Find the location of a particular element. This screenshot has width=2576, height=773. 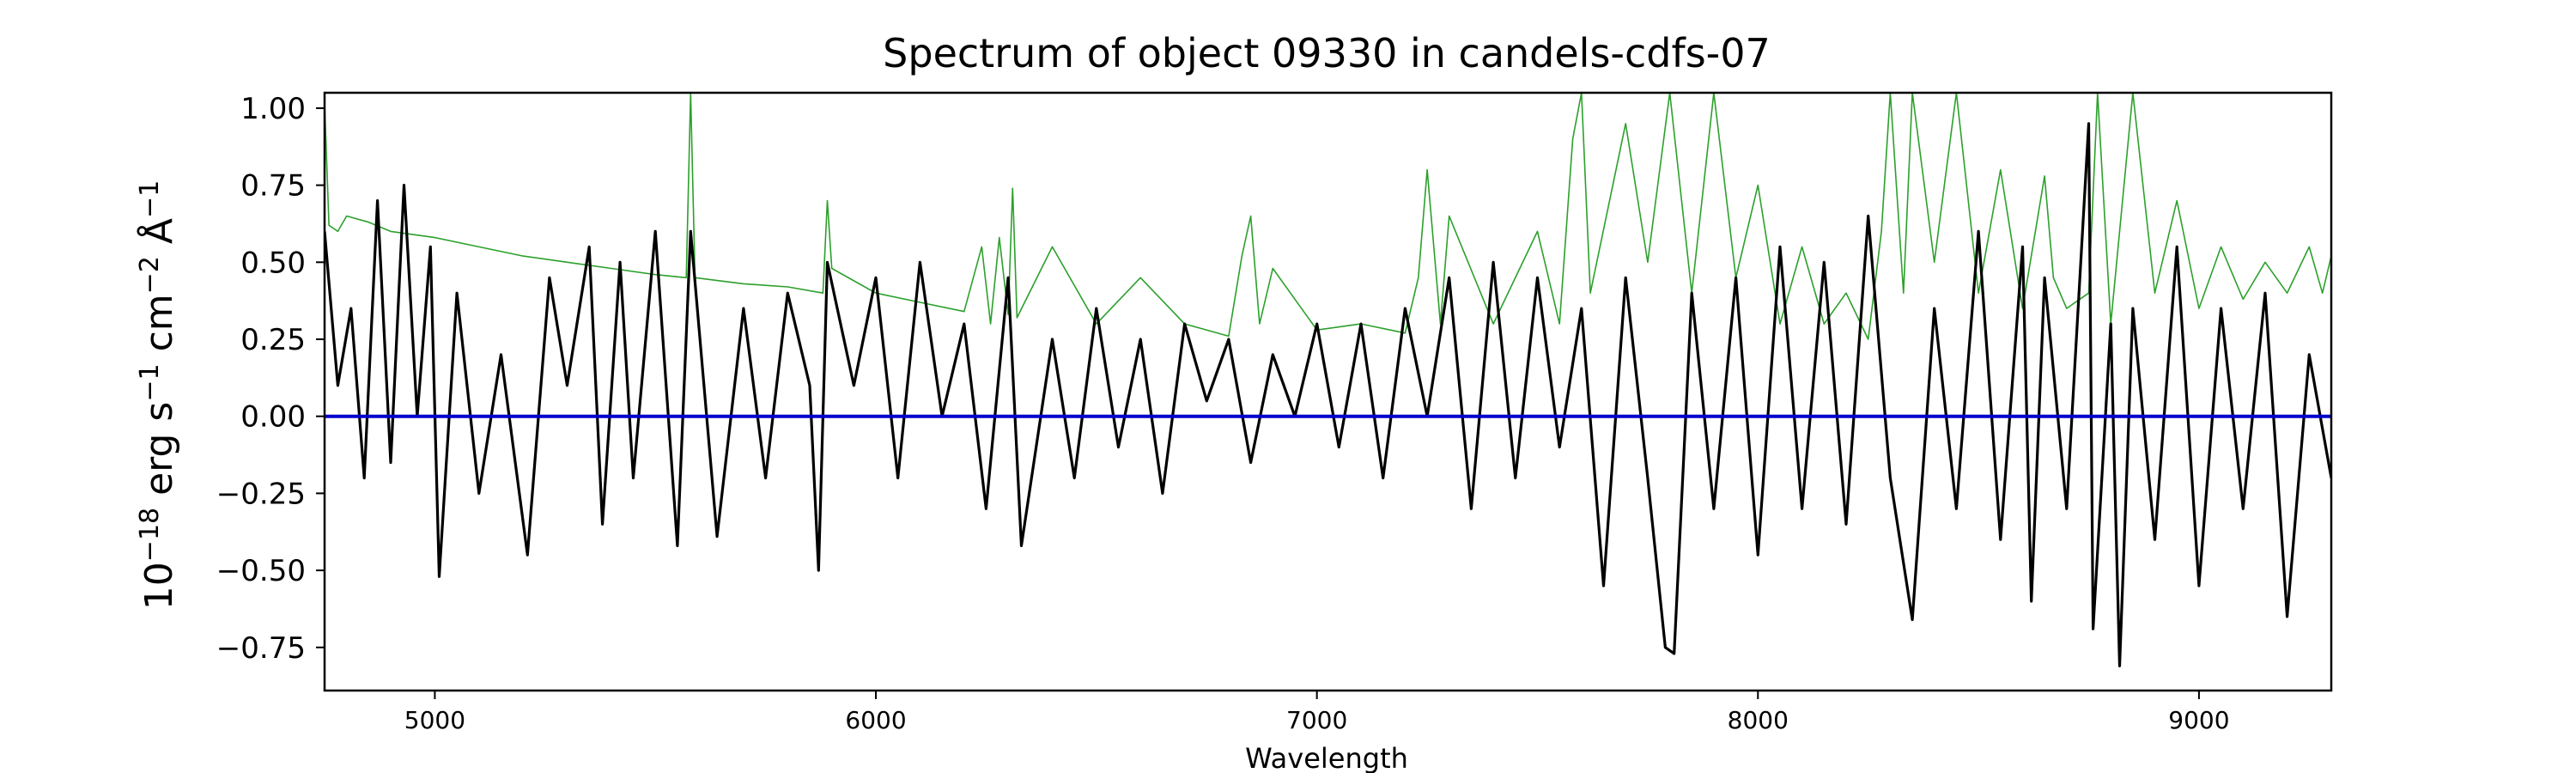

y-axis-label-text: 10−18 erg s−1 cm−2 Å−1 is located at coordinates (158, 395).